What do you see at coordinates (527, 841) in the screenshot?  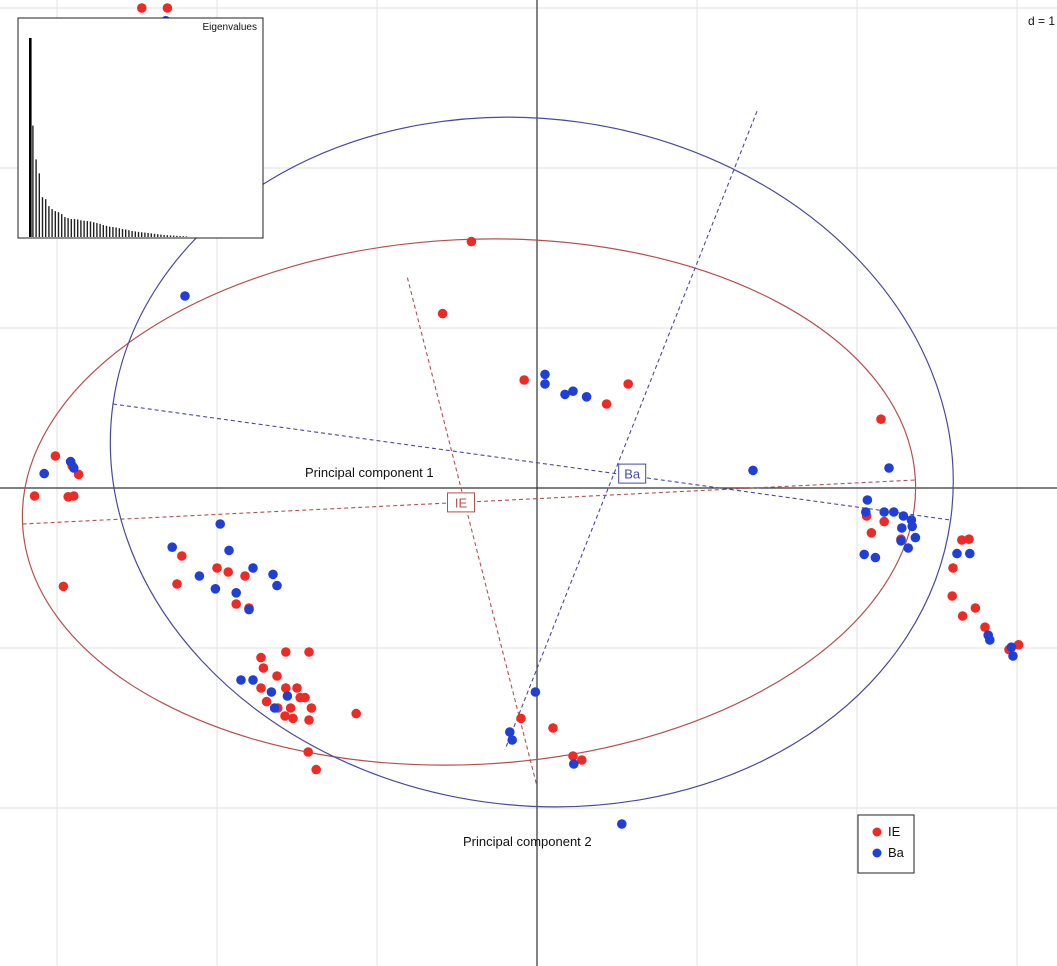 I see `axis-y-label: Principal component 2` at bounding box center [527, 841].